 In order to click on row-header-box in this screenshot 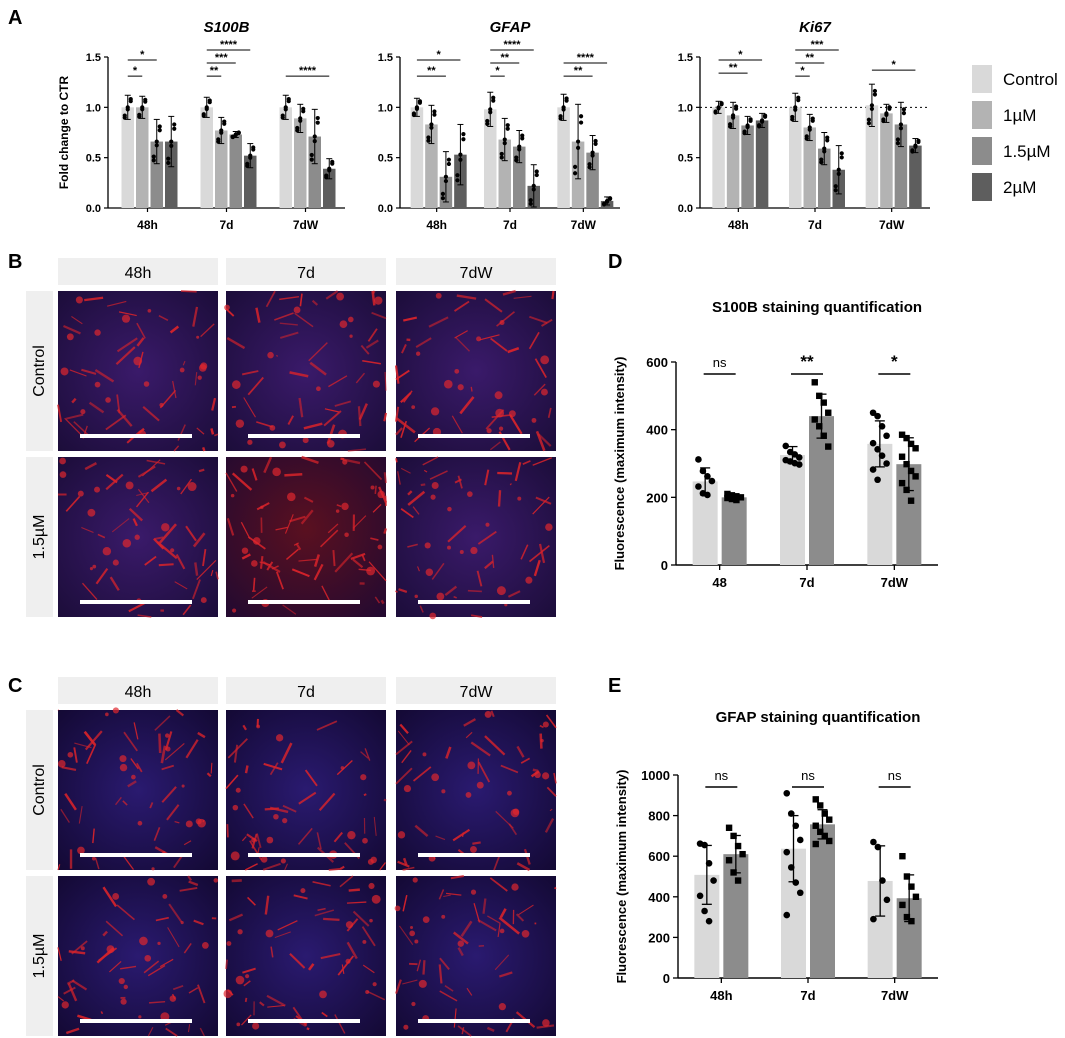, I will do `click(39, 956)`.